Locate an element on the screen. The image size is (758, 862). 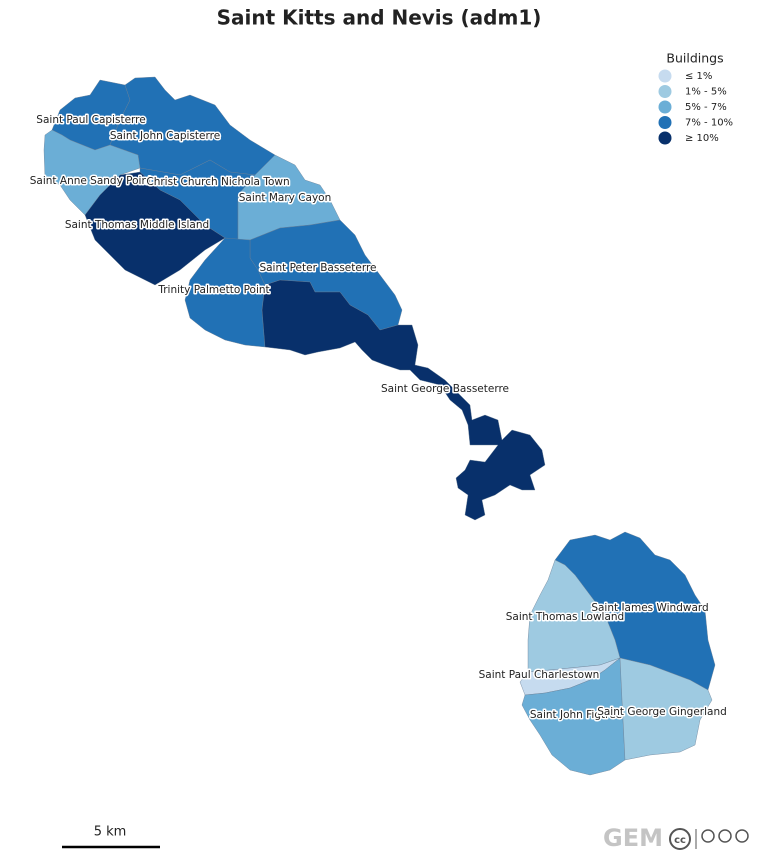
license-text: cc is located at coordinates (680, 840).